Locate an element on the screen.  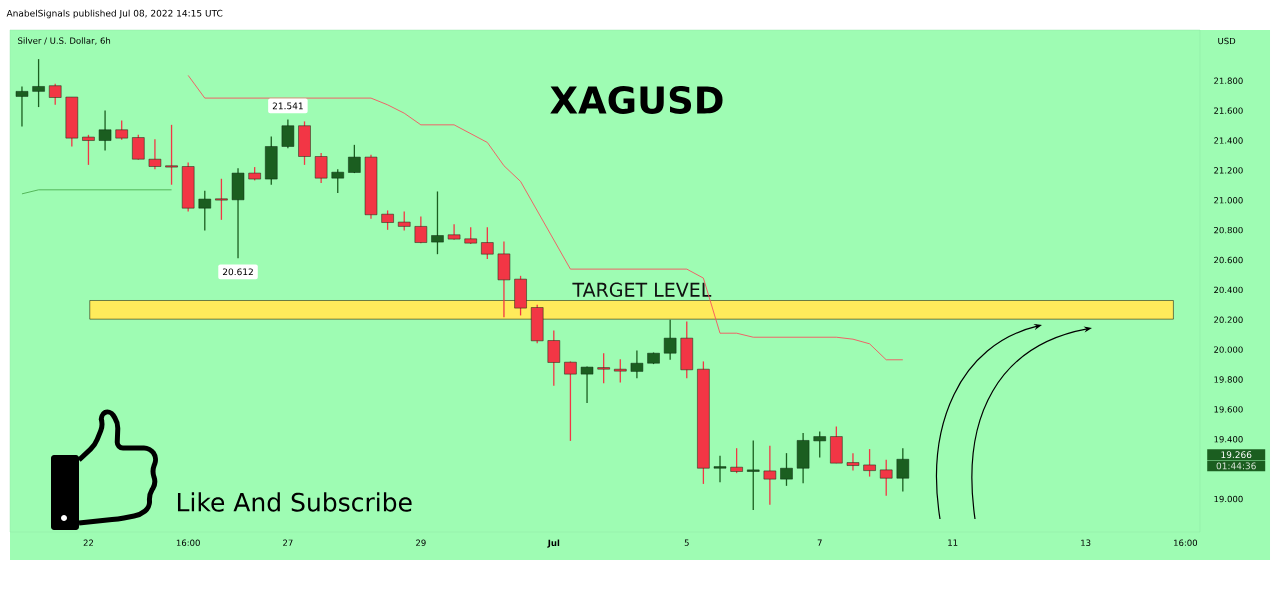
y-tick-label: 19.000 is located at coordinates (1228, 499).